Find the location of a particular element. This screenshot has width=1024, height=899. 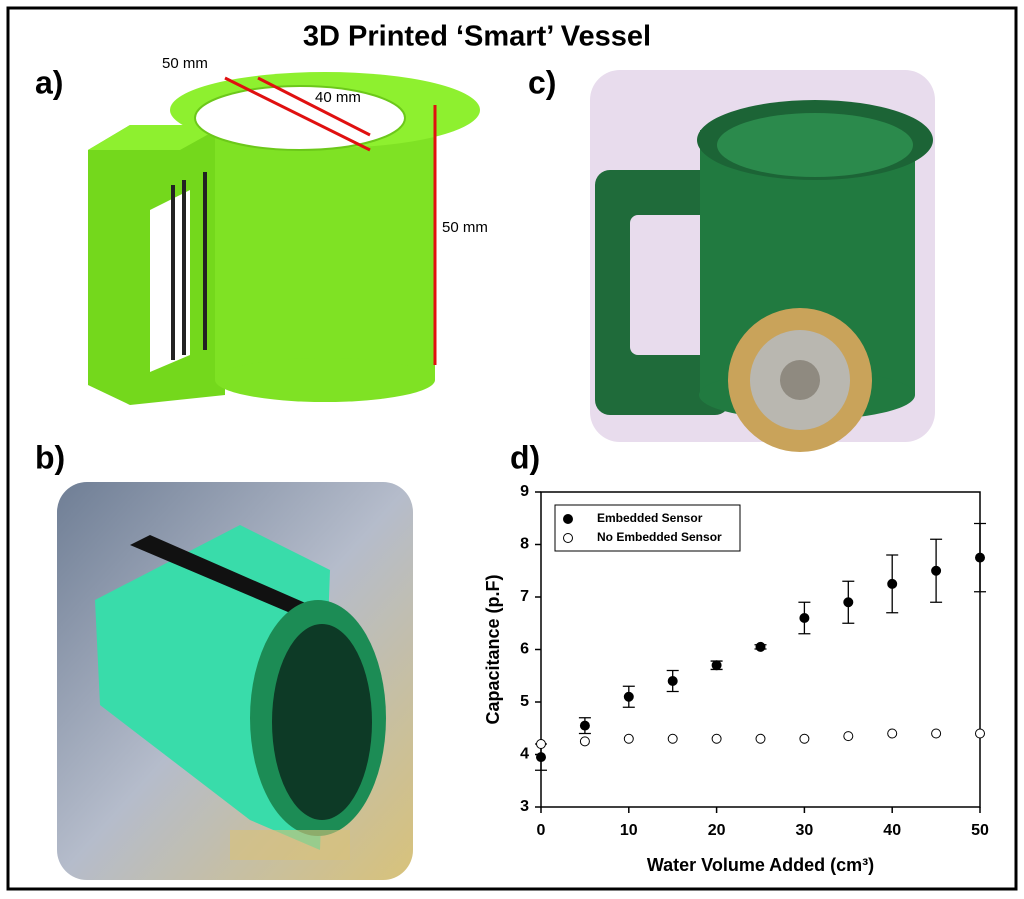

panel-label: d) is located at coordinates (525, 457).